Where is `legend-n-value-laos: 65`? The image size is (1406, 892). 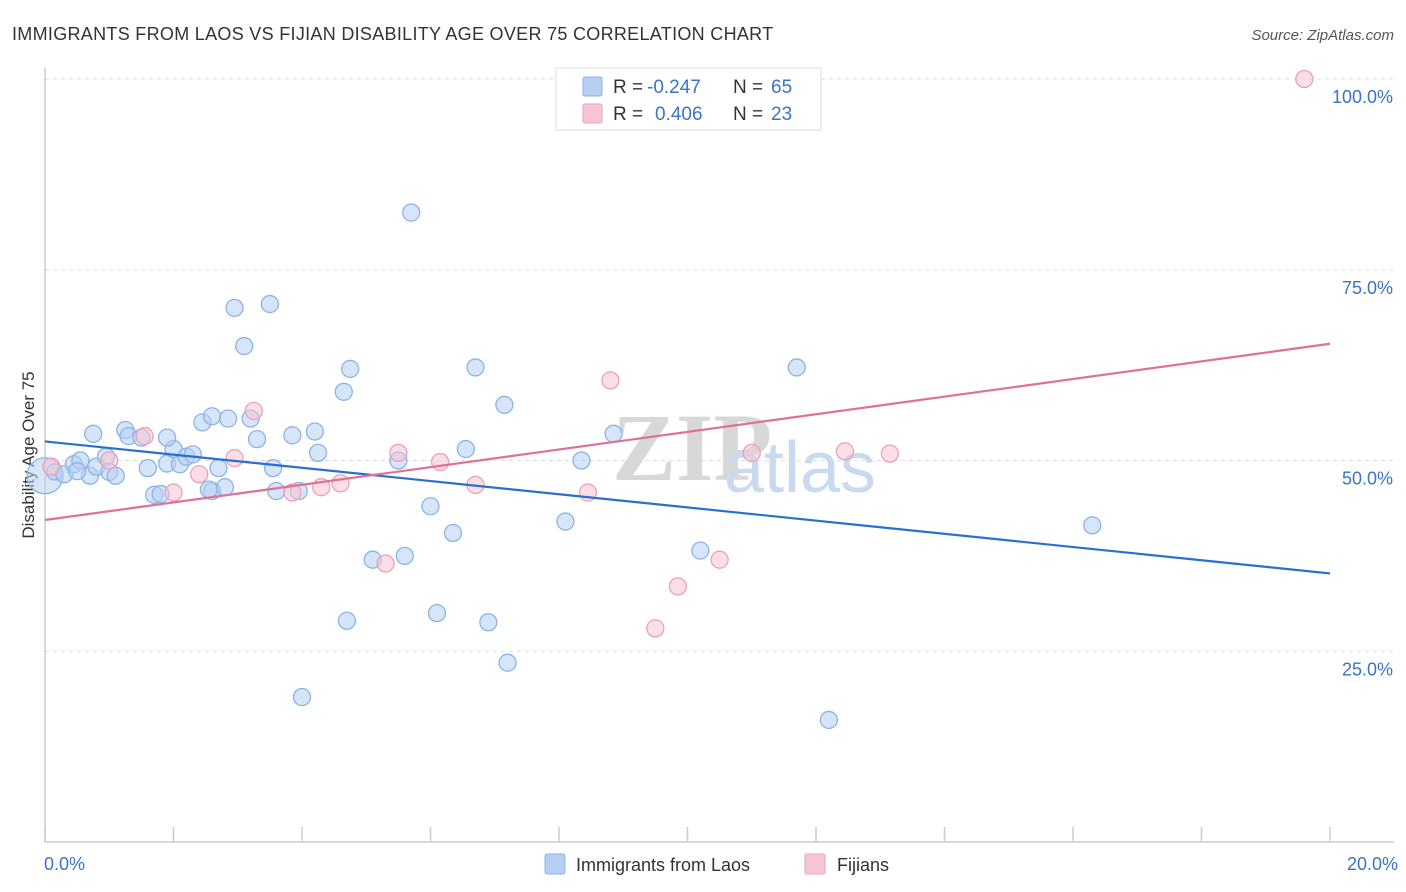 legend-n-value-laos: 65 is located at coordinates (781, 87).